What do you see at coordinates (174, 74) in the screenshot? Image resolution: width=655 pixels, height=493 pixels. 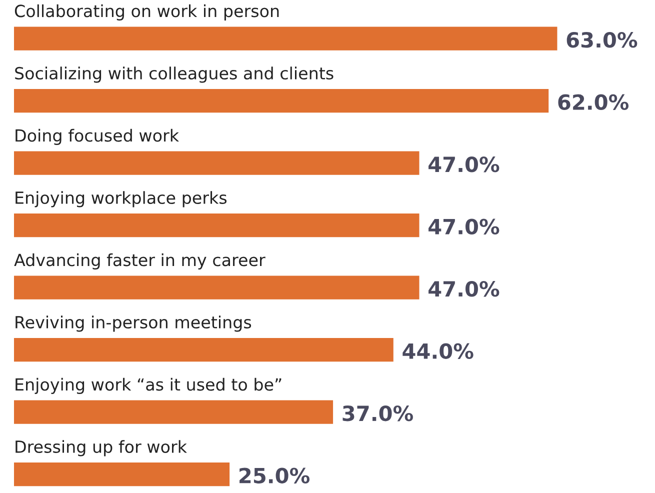 I see `y-tick-label: Socializing with colleagues and clients` at bounding box center [174, 74].